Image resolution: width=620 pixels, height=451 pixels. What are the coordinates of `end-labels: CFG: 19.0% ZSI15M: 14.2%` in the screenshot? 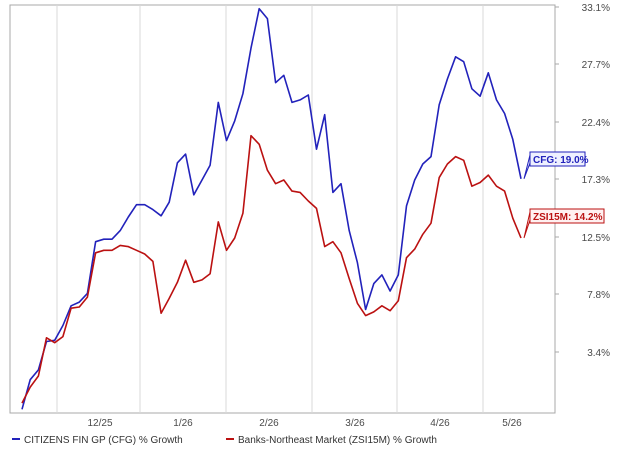 It's located at (564, 195).